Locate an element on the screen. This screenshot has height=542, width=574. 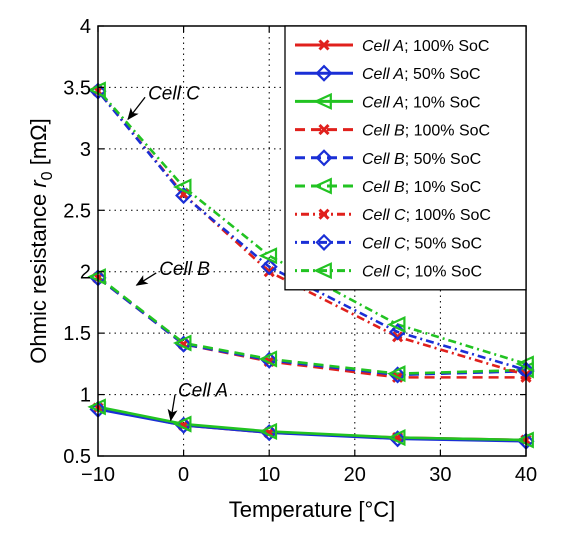
x-tick-label: −10 is located at coordinates (98, 475).